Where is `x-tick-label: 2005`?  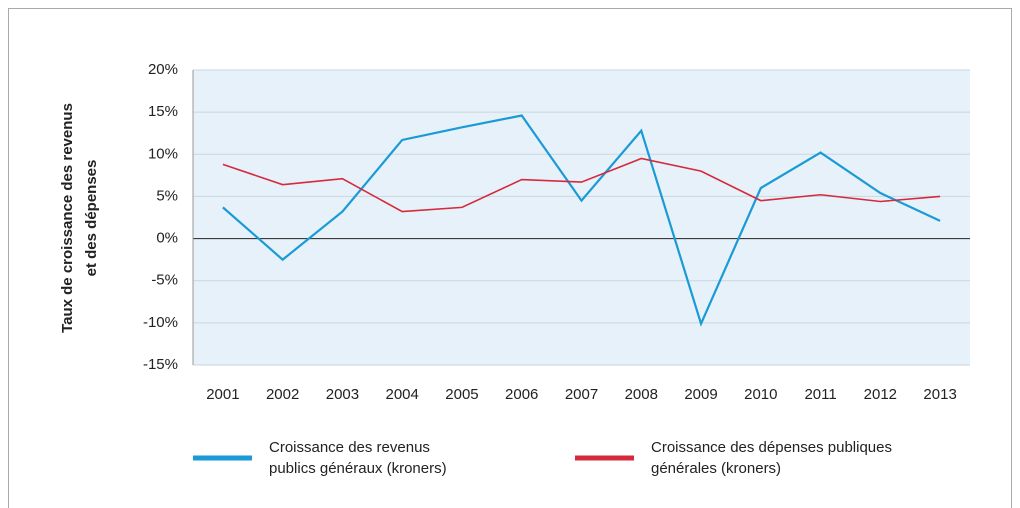 x-tick-label: 2005 is located at coordinates (461, 394).